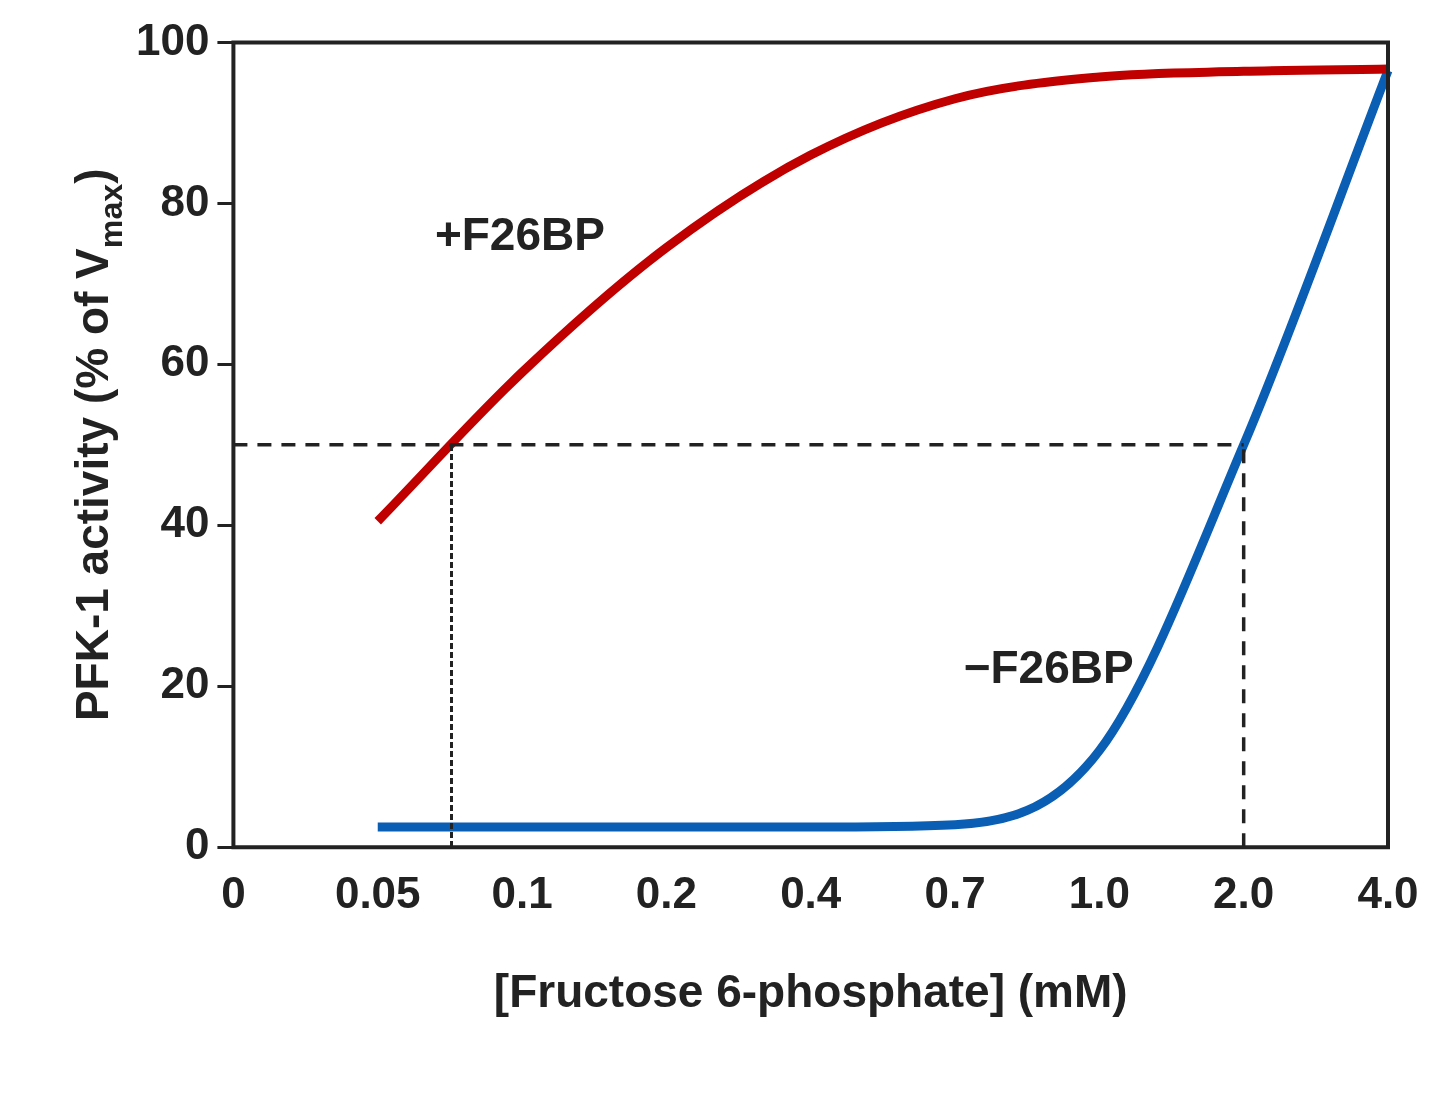 The width and height of the screenshot is (1440, 1119). What do you see at coordinates (377, 892) in the screenshot?
I see `x-tick-label: 0.05` at bounding box center [377, 892].